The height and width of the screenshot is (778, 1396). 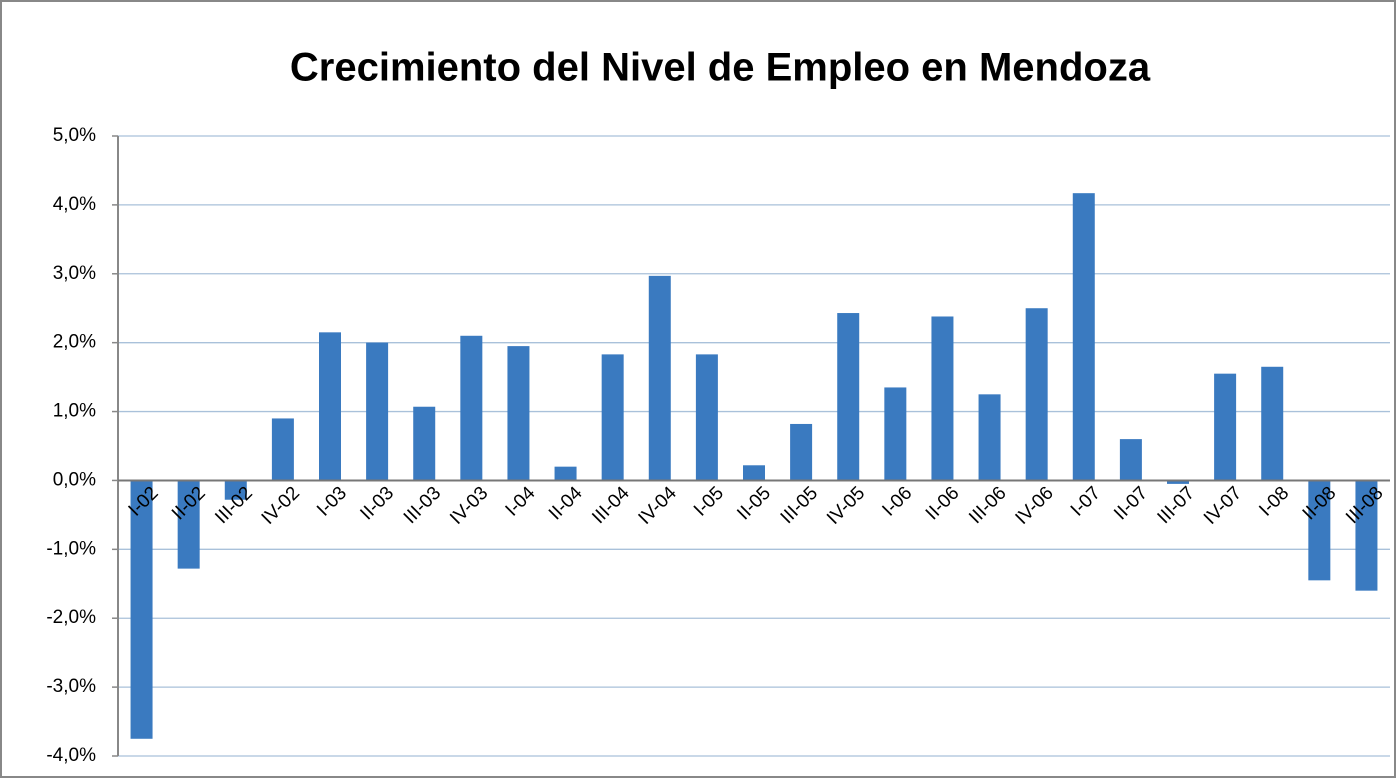 I want to click on y-tick-label: -3,0%, so click(x=71, y=686).